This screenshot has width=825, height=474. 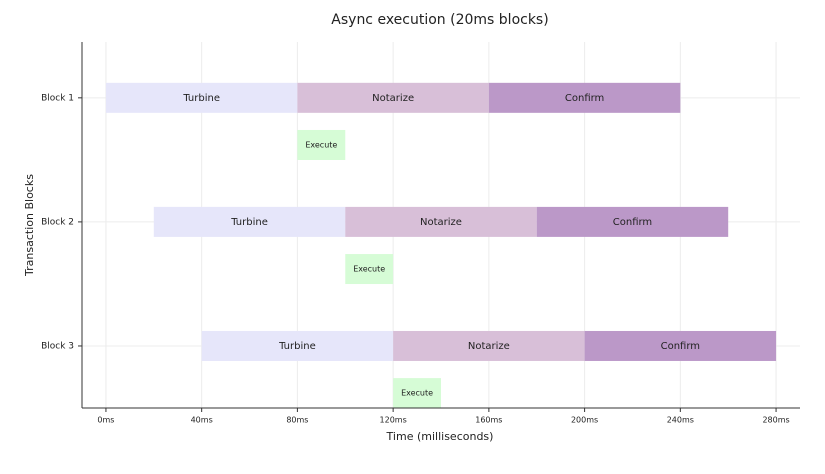 What do you see at coordinates (775, 420) in the screenshot?
I see `x-tick-label: 280ms` at bounding box center [775, 420].